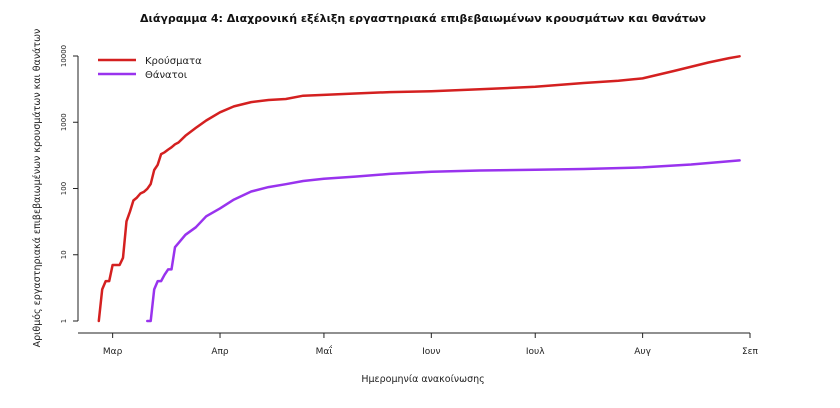 This screenshot has width=840, height=408. I want to click on x-axis-label: Ημερομηνία ανακοίνωσης, so click(422, 379).